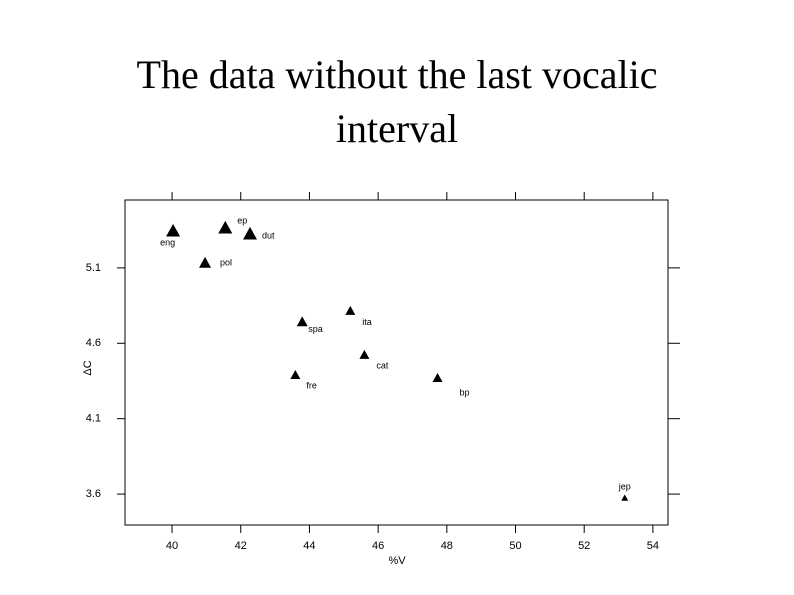 The height and width of the screenshot is (595, 794). What do you see at coordinates (653, 546) in the screenshot?
I see `x-tick-label: 54` at bounding box center [653, 546].